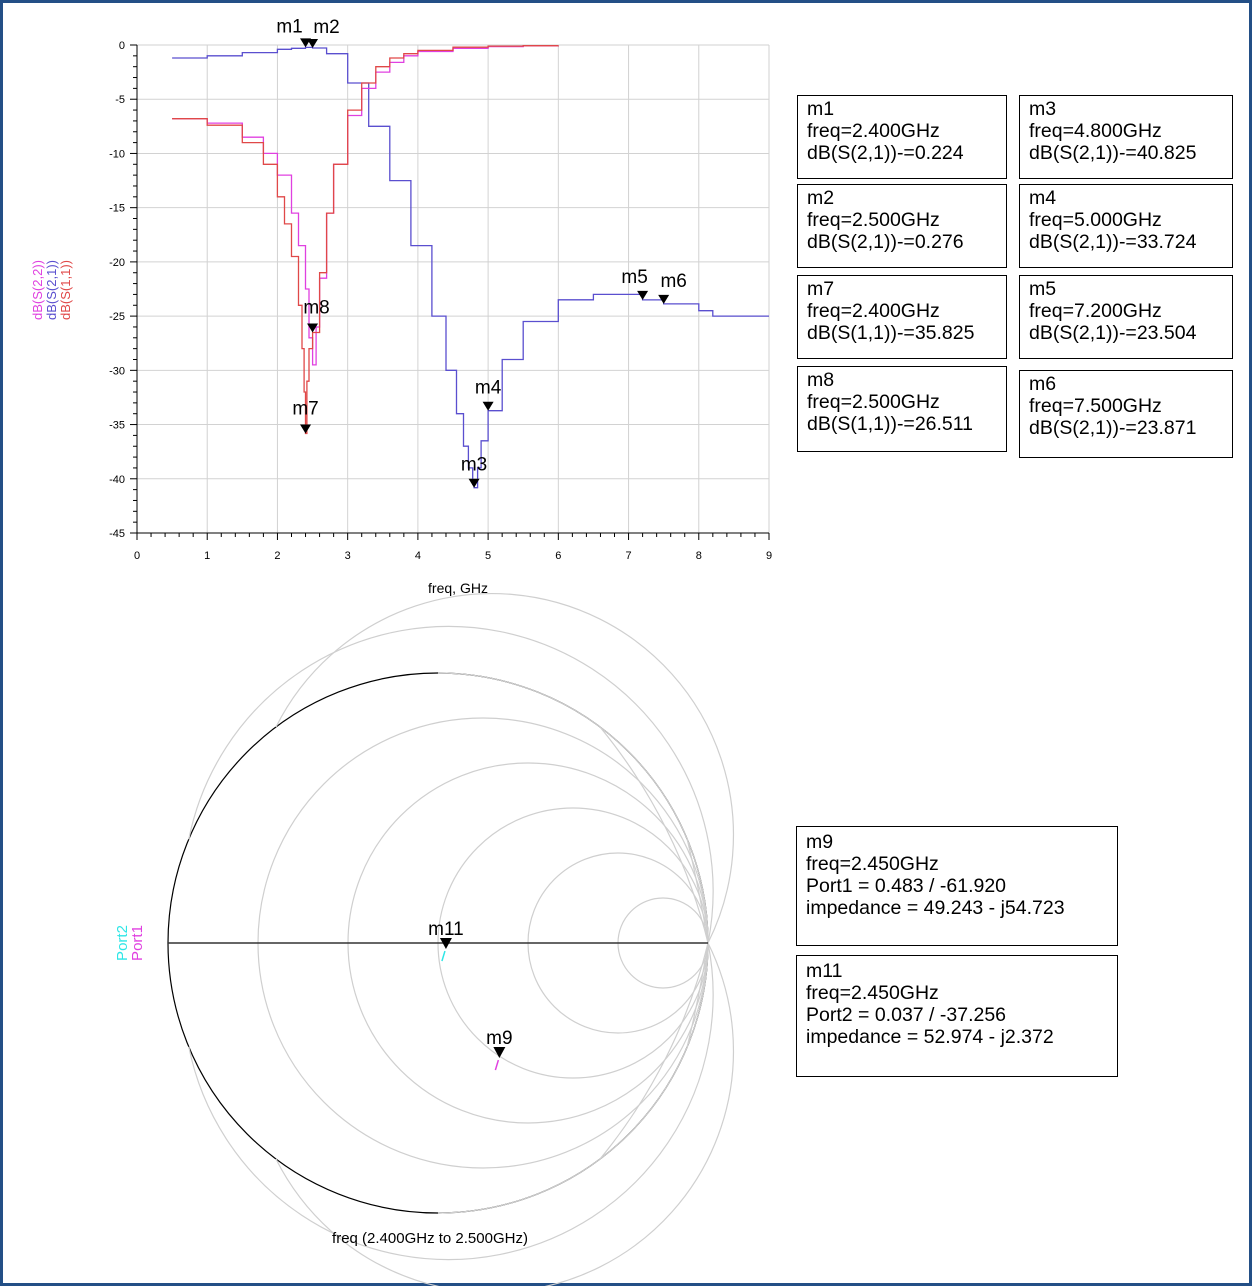 Image resolution: width=1252 pixels, height=1286 pixels. Describe the element at coordinates (51, 290) in the screenshot. I see `y-axis-label: dB(S(2,1))` at that location.